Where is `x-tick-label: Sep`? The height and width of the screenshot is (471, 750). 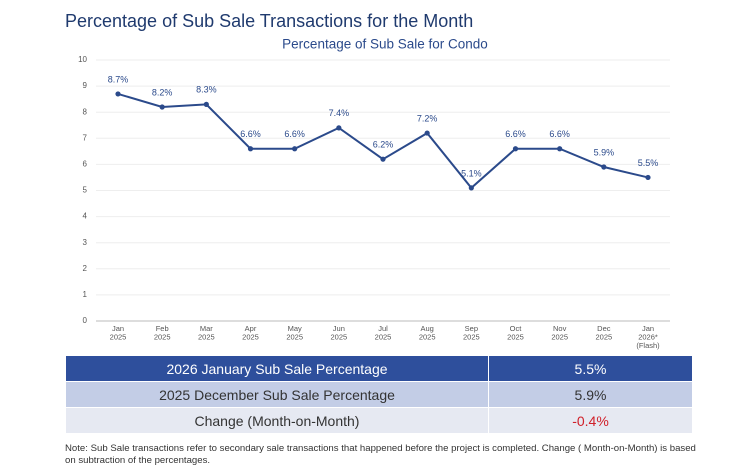
x-tick-label: Sep is located at coordinates (471, 328).